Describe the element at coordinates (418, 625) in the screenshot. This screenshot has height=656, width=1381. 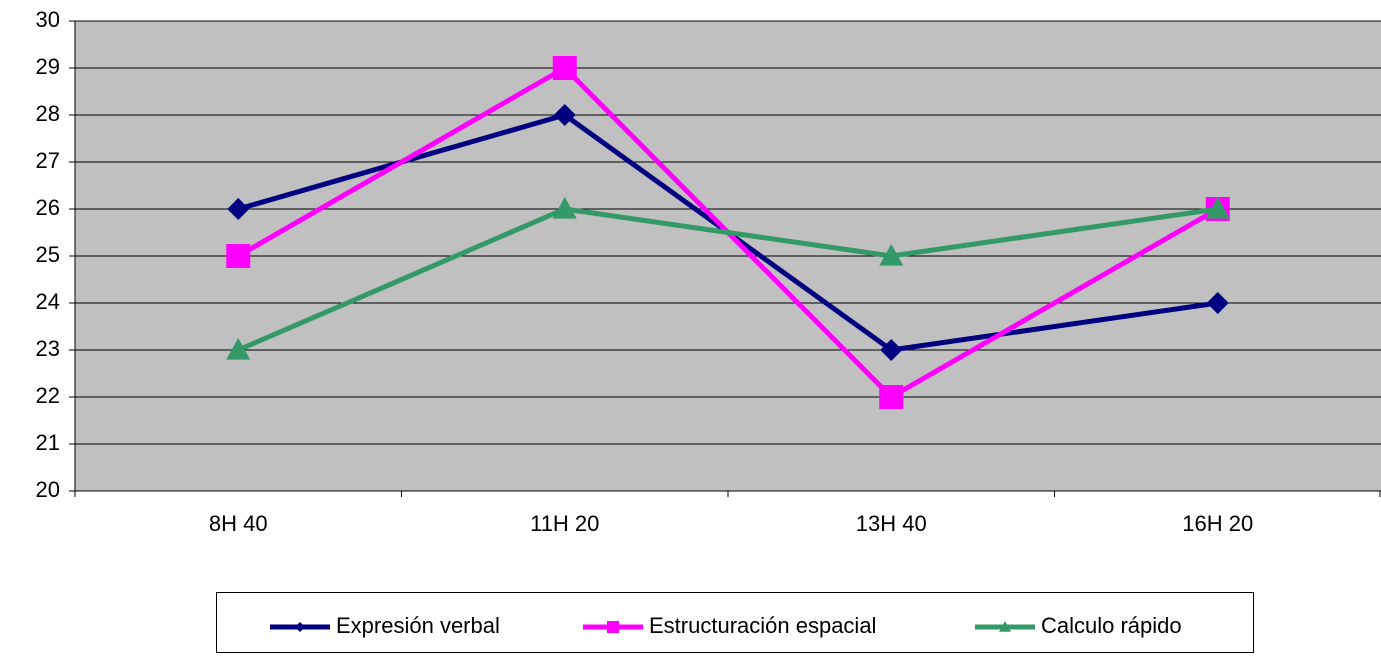
I see `legend-label: Expresión verbal` at that location.